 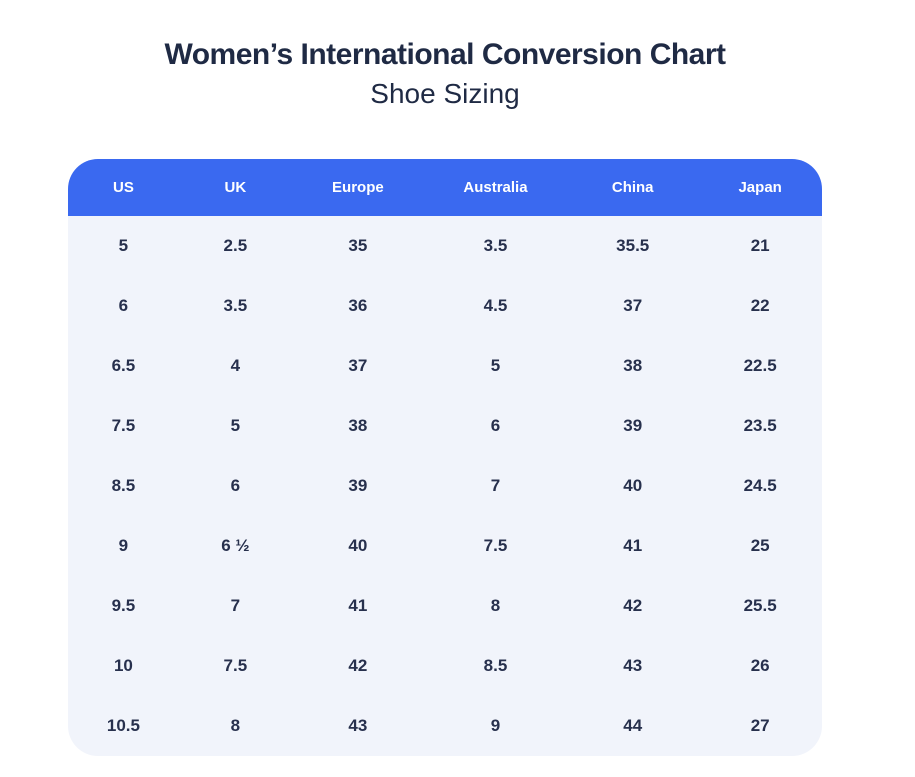 I want to click on table-cell: 9.5, so click(x=123, y=605).